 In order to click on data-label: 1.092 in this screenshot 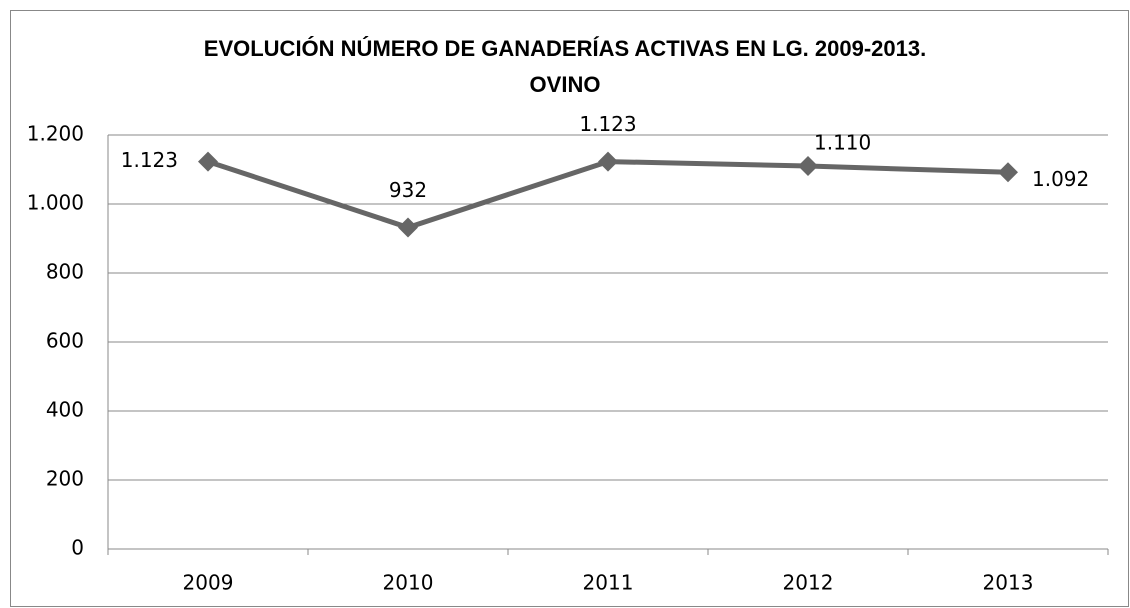, I will do `click(1060, 179)`.